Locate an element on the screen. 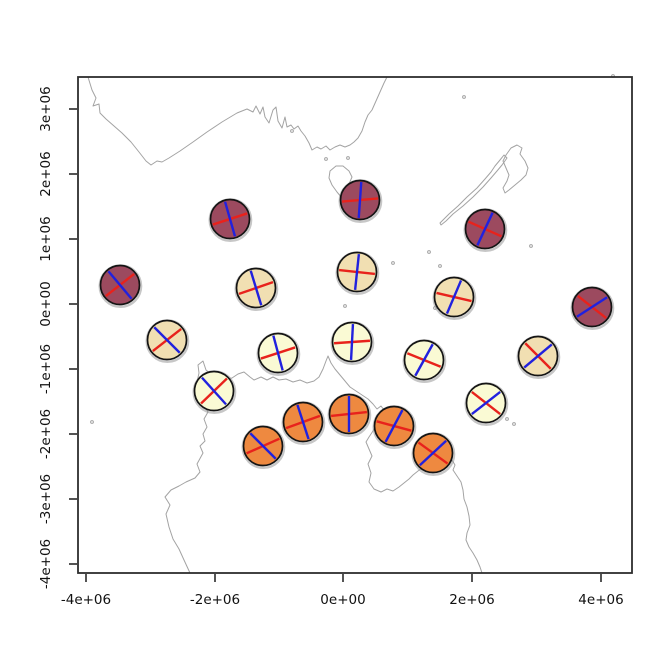 Image resolution: width=672 pixels, height=672 pixels. y-tick-label: -2e+06 is located at coordinates (46, 434).